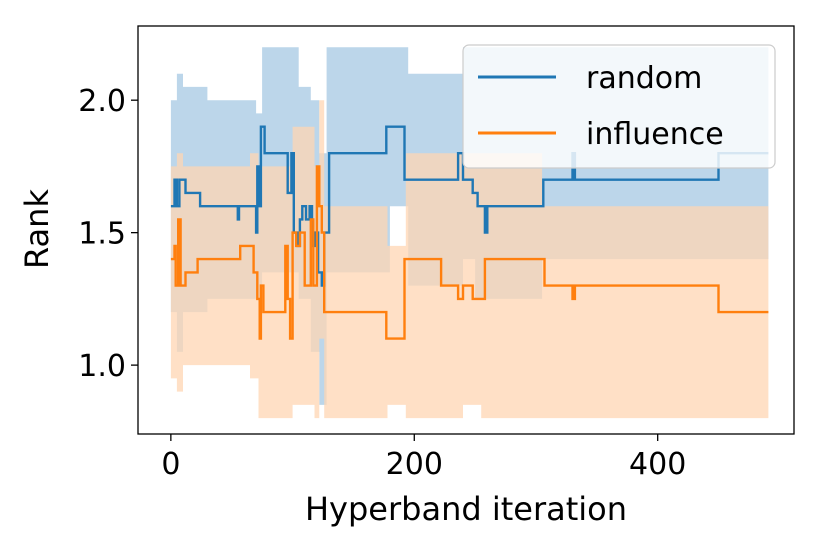 The image size is (822, 548). What do you see at coordinates (466, 509) in the screenshot?
I see `x-axis-label: Hyperband iteration` at bounding box center [466, 509].